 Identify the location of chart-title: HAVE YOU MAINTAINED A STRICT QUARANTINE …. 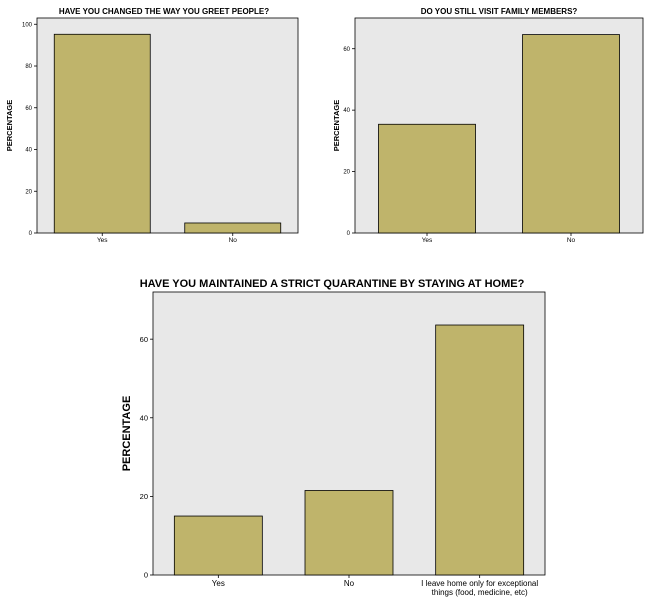
(332, 284).